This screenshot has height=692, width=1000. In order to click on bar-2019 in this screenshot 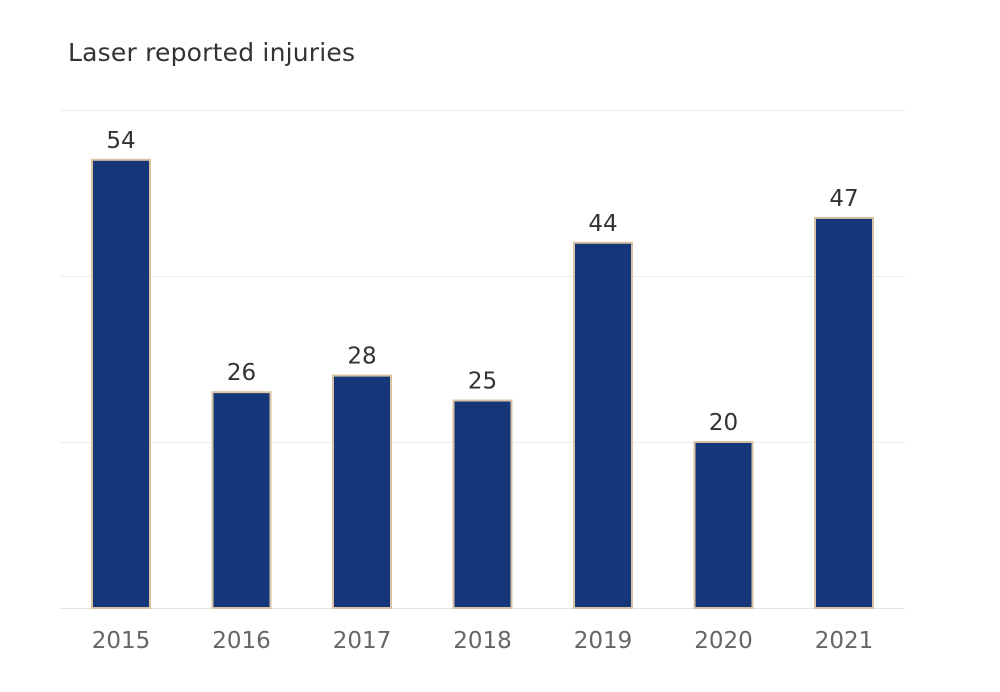, I will do `click(603, 425)`.